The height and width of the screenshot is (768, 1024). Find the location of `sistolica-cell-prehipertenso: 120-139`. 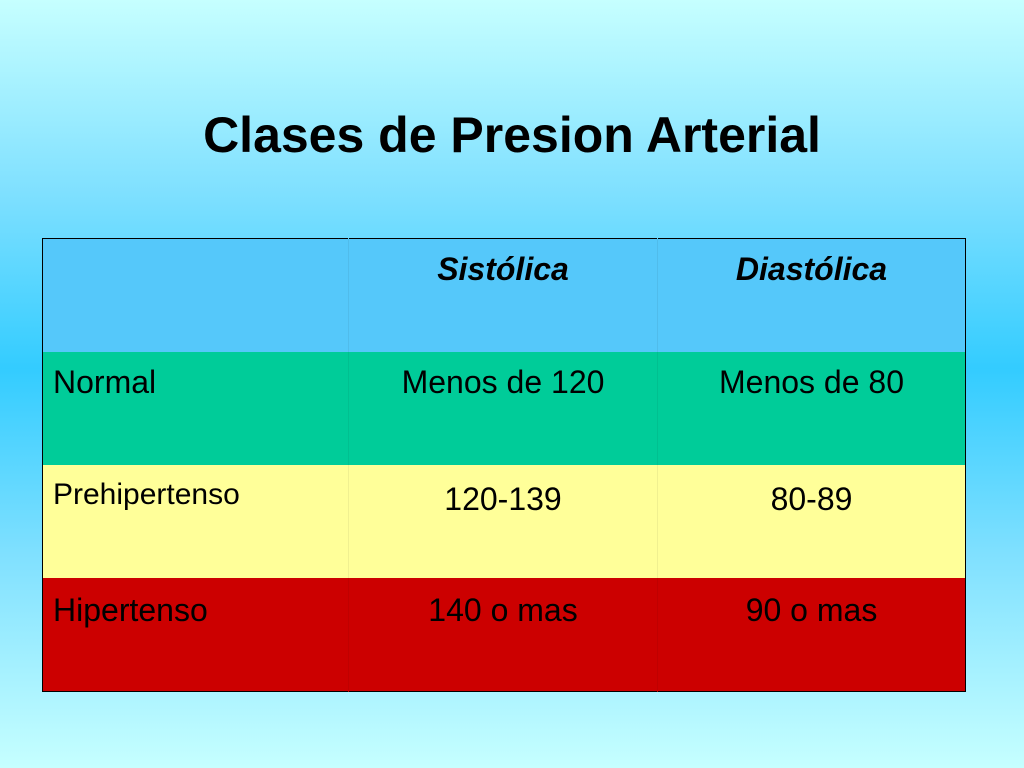

sistolica-cell-prehipertenso: 120-139 is located at coordinates (503, 521).